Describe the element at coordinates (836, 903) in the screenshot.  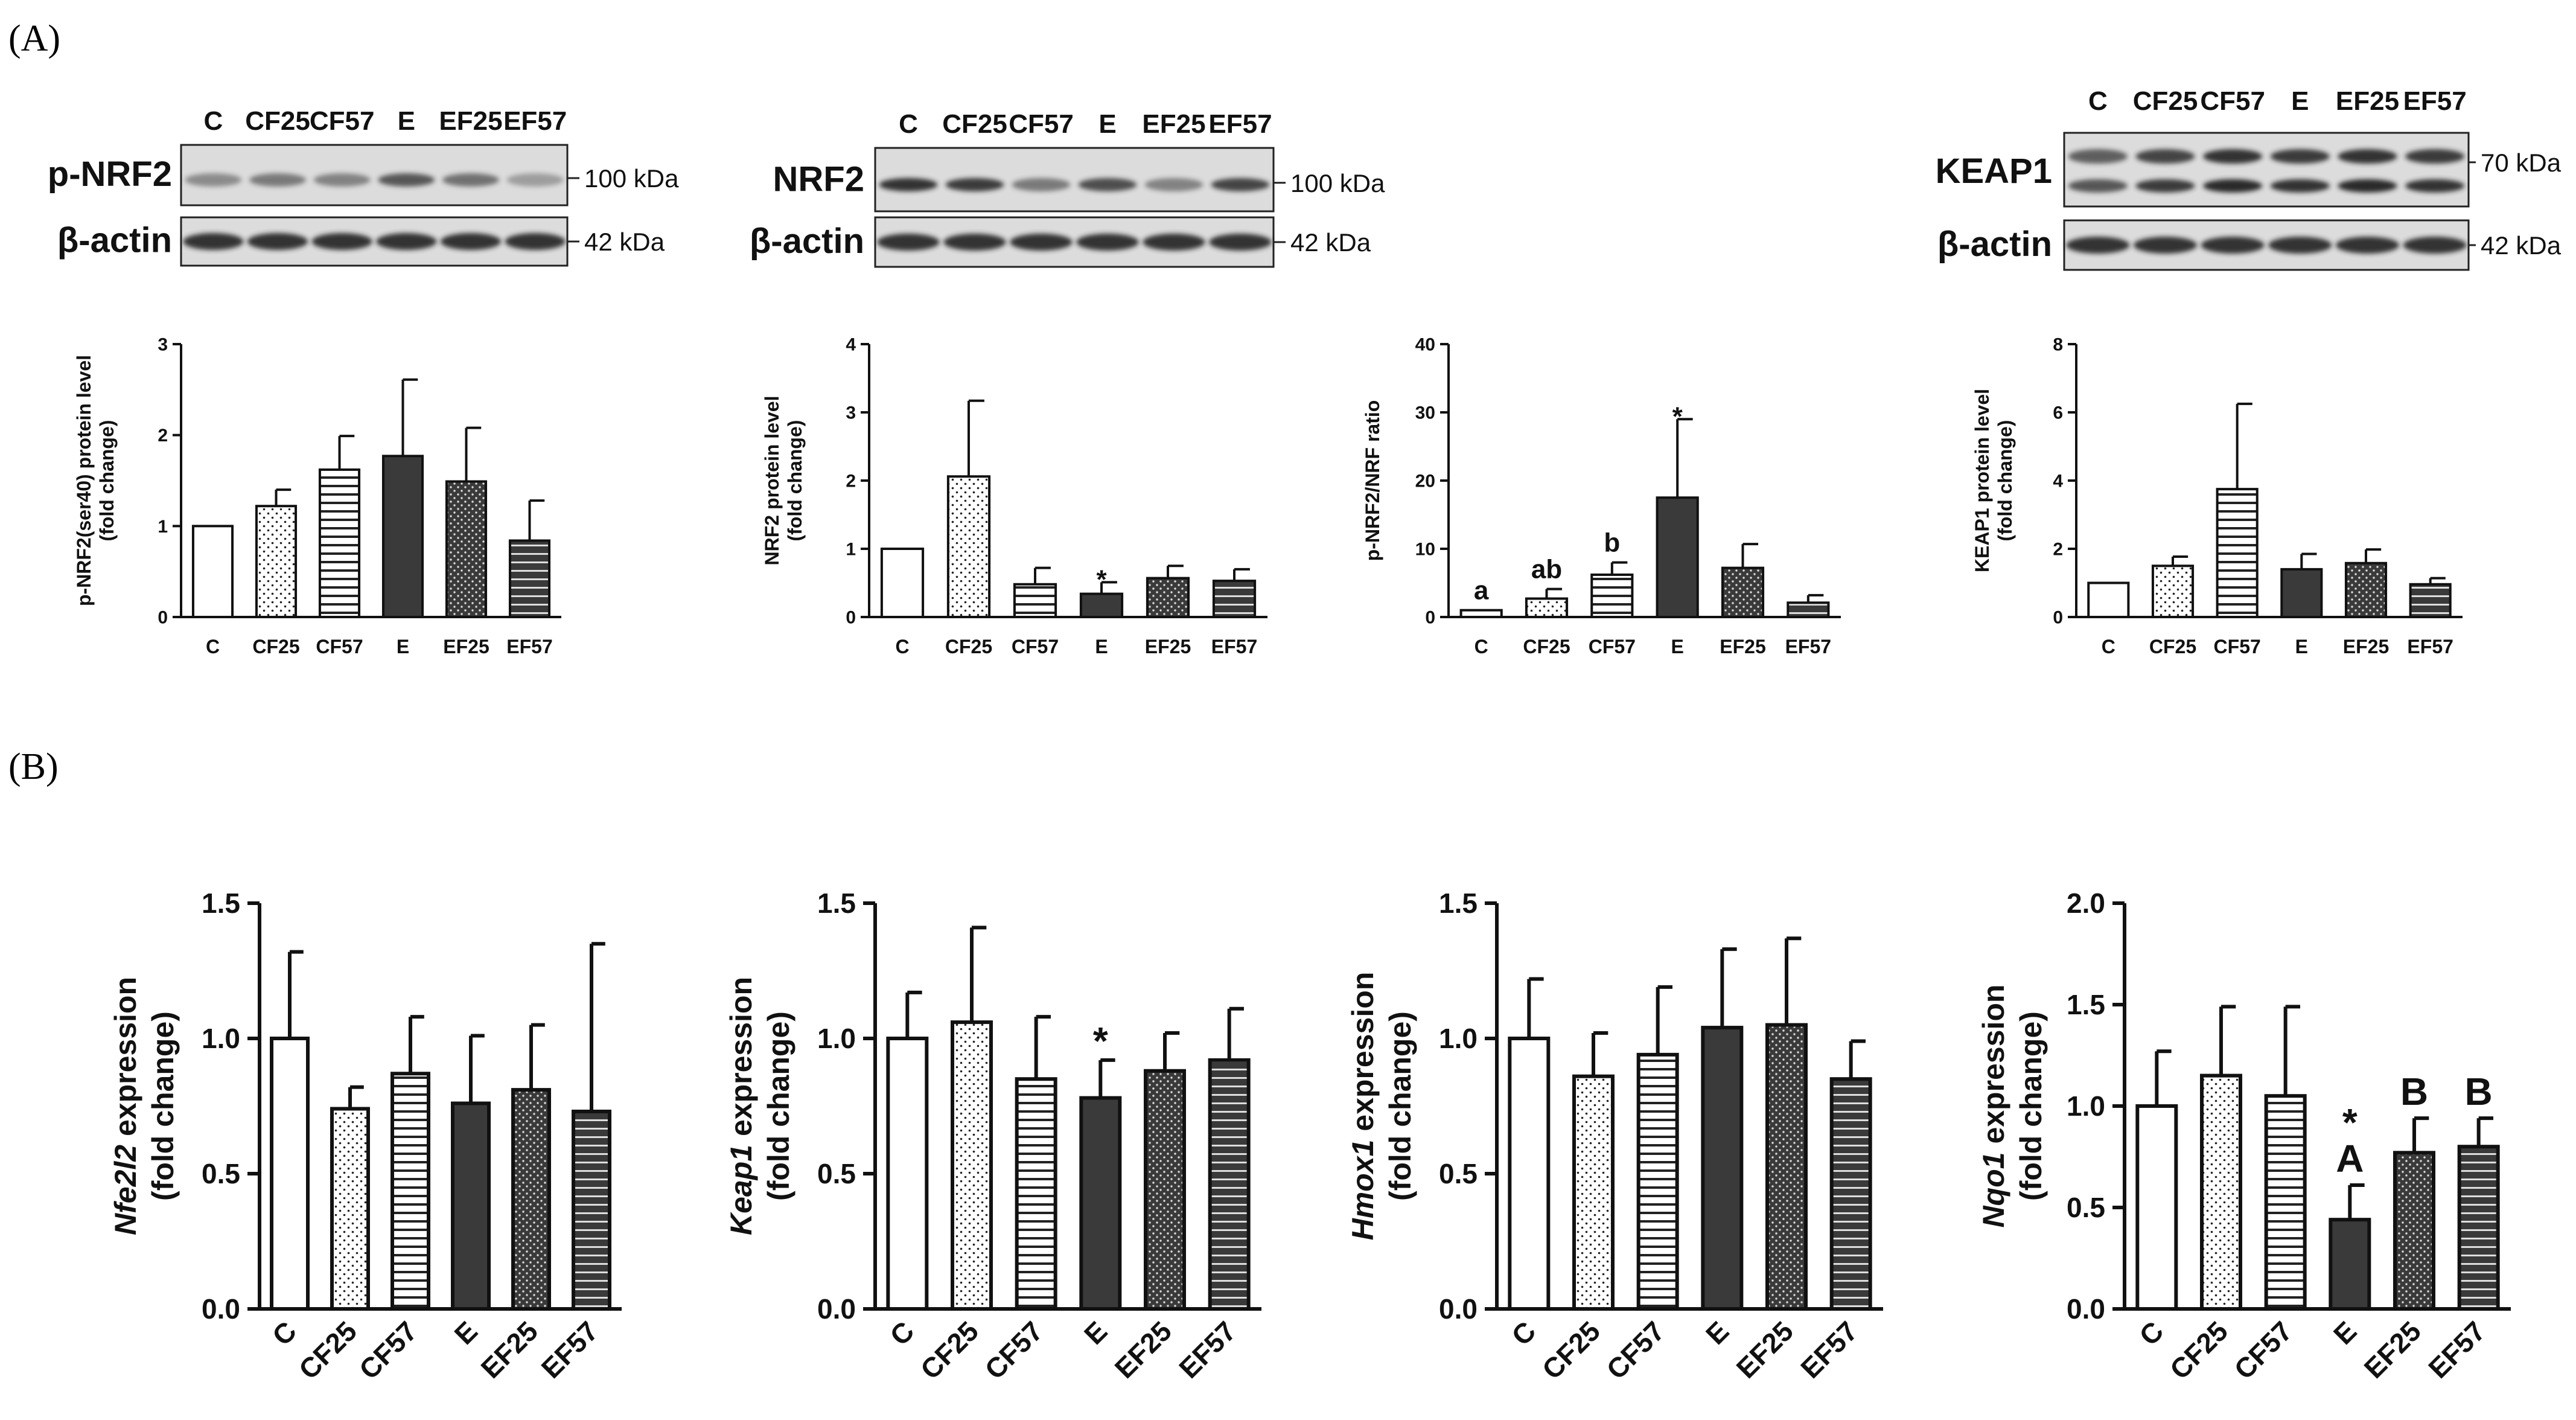
I see `y-tick-label: 1.5` at that location.